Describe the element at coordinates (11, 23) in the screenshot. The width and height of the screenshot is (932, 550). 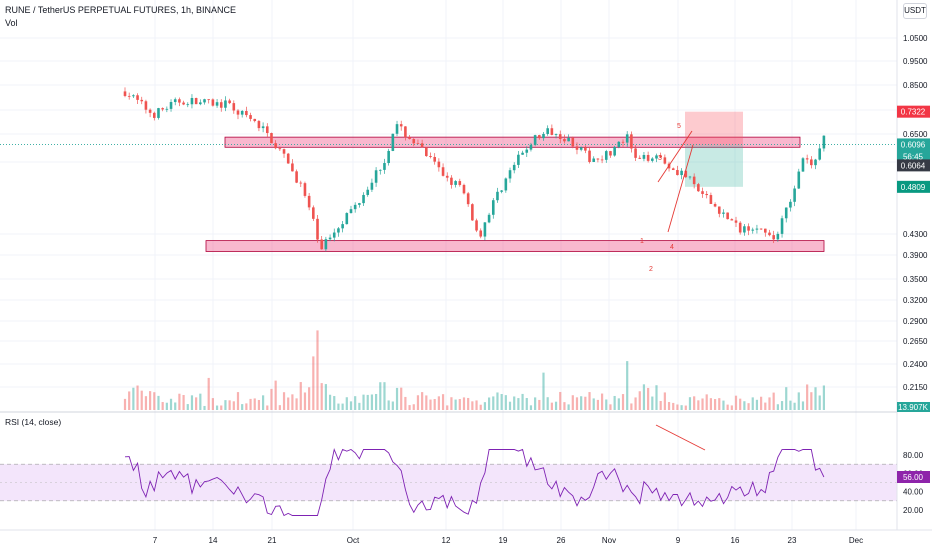
I see `volume-indicator-title: Vol` at that location.